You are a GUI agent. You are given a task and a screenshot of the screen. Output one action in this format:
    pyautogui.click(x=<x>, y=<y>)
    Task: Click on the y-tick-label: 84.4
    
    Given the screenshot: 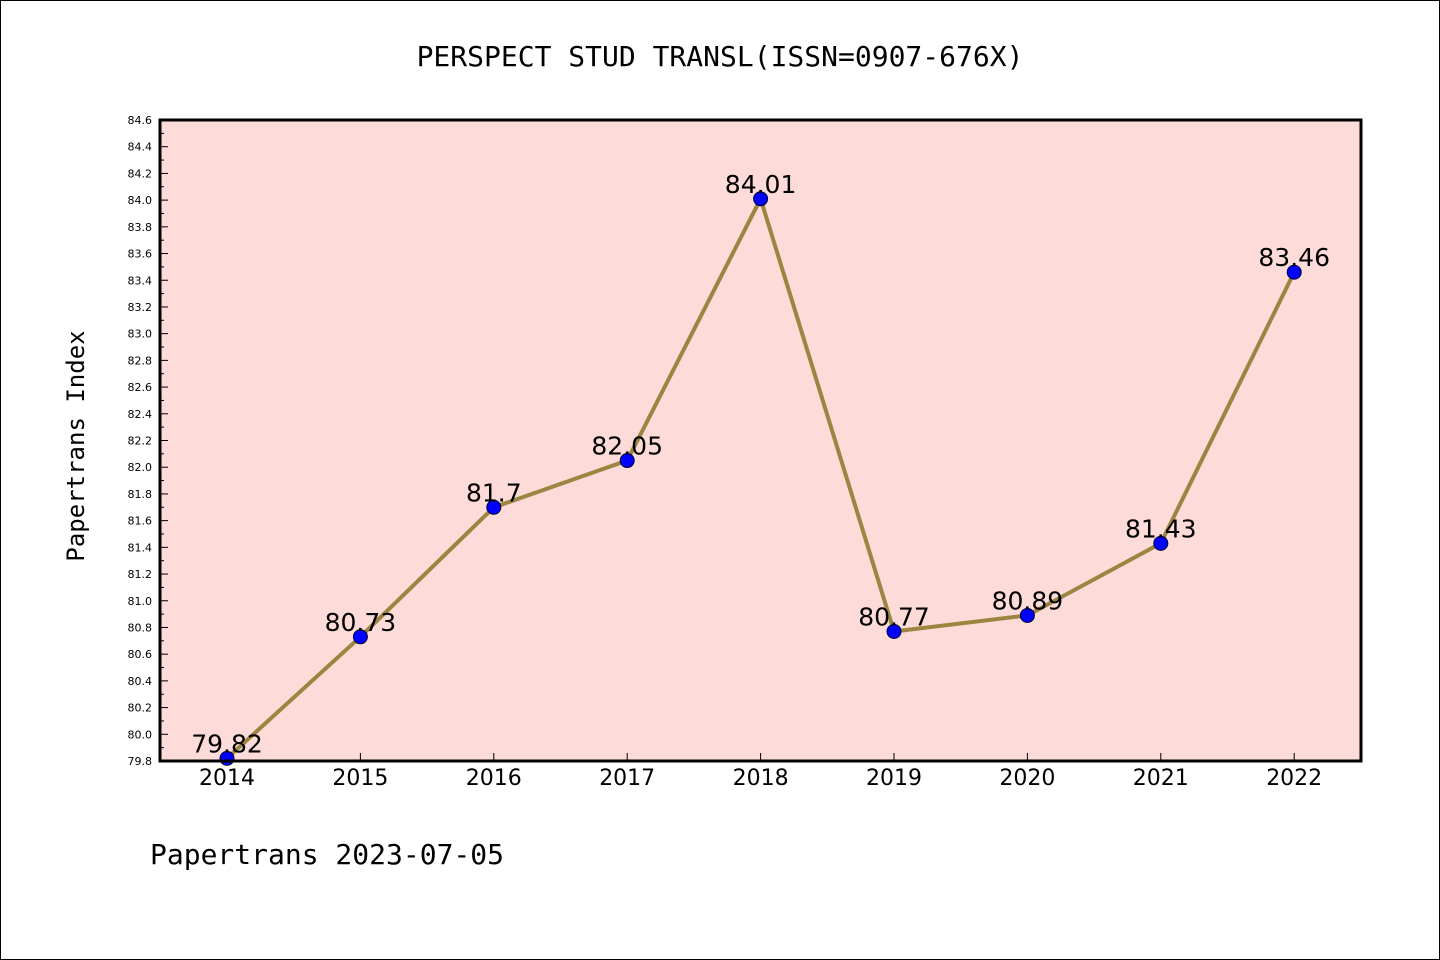 What is the action you would take?
    pyautogui.click(x=140, y=147)
    